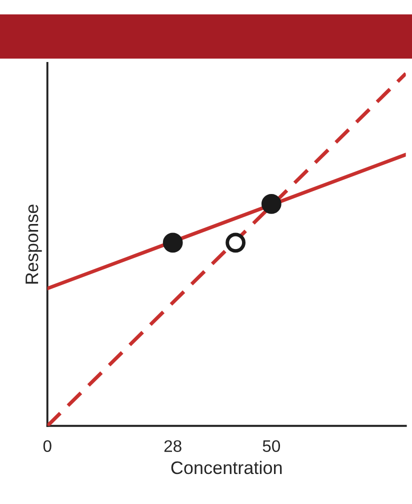 The height and width of the screenshot is (504, 412). What do you see at coordinates (47, 446) in the screenshot?
I see `x-tick-label: 0` at bounding box center [47, 446].